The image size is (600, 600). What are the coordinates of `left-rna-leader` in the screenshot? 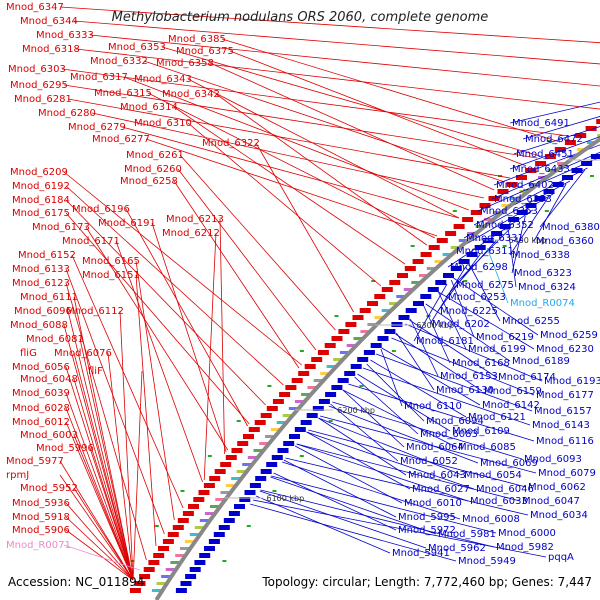 It's located at (101, 557).